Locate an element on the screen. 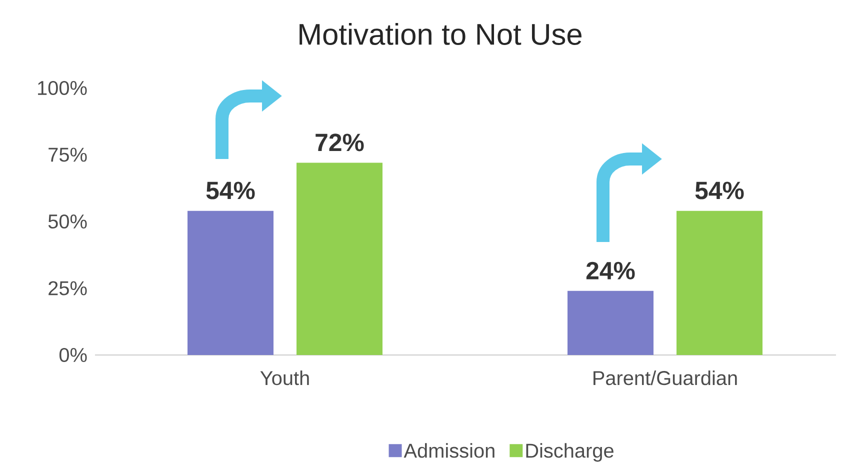  x-tick-label: Youth is located at coordinates (284, 378).